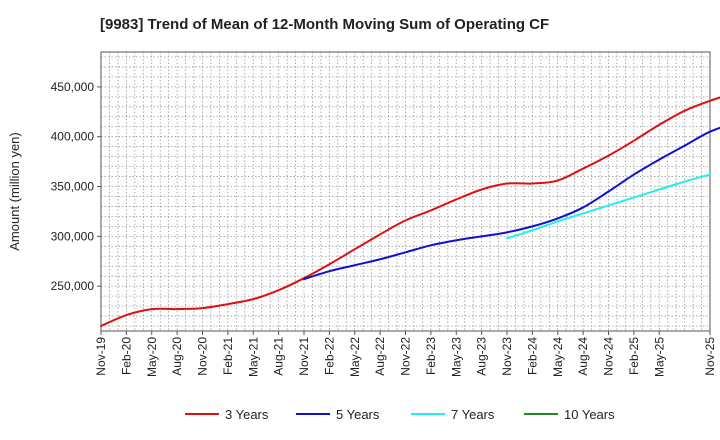 This screenshot has width=720, height=440. Describe the element at coordinates (710, 356) in the screenshot. I see `x-tick-label: Nov-25` at that location.